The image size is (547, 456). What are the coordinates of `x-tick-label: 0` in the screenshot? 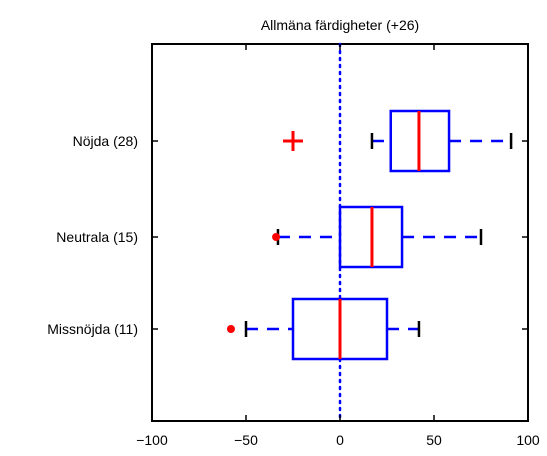 It's located at (340, 440).